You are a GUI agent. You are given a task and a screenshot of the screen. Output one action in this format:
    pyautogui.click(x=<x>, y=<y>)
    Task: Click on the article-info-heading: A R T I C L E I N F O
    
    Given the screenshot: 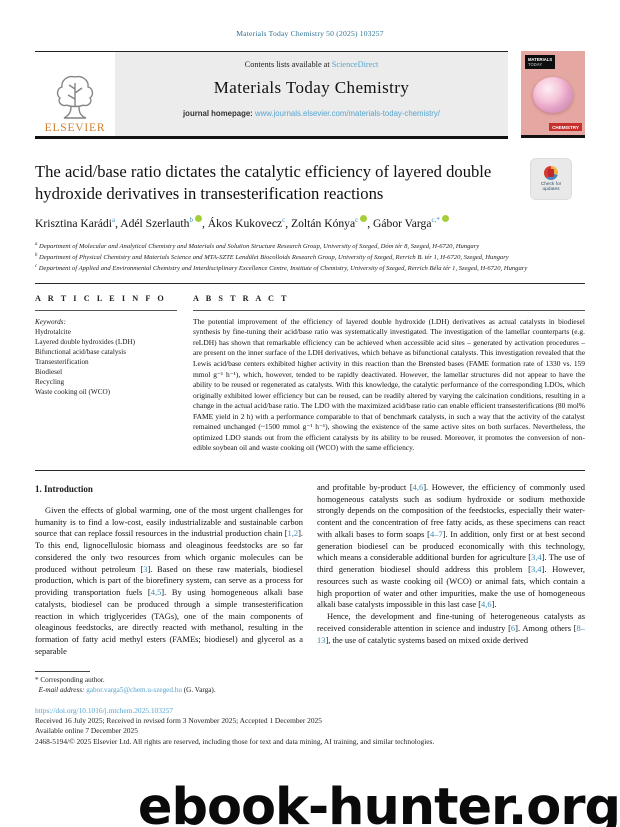 What is the action you would take?
    pyautogui.click(x=101, y=298)
    